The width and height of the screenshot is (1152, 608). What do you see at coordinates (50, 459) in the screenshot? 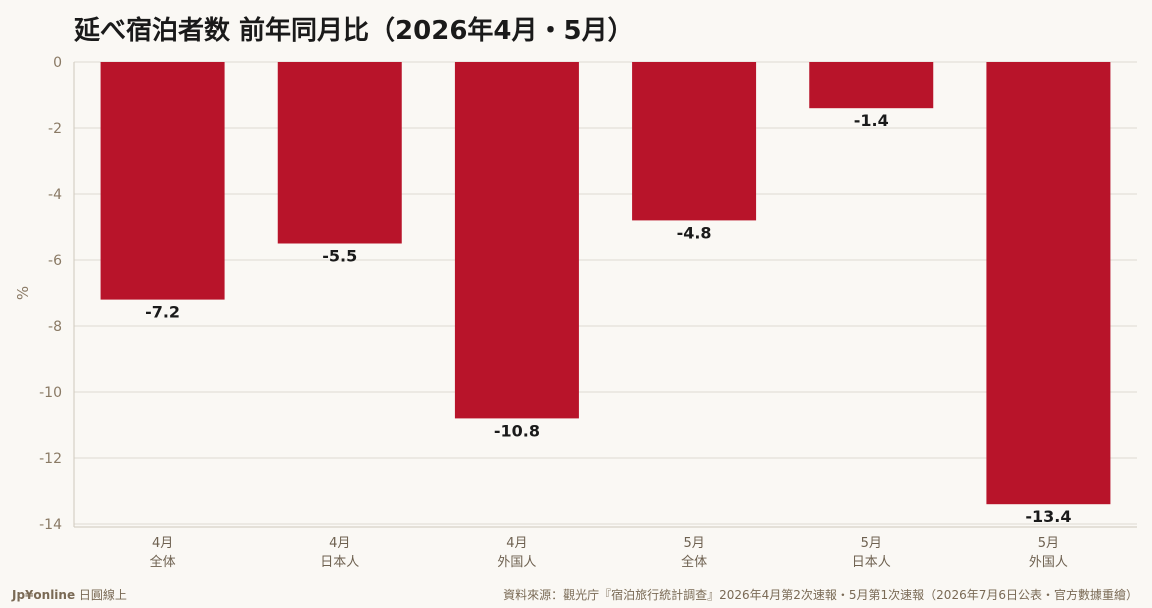
I see `y-tick-label: -12` at bounding box center [50, 459].